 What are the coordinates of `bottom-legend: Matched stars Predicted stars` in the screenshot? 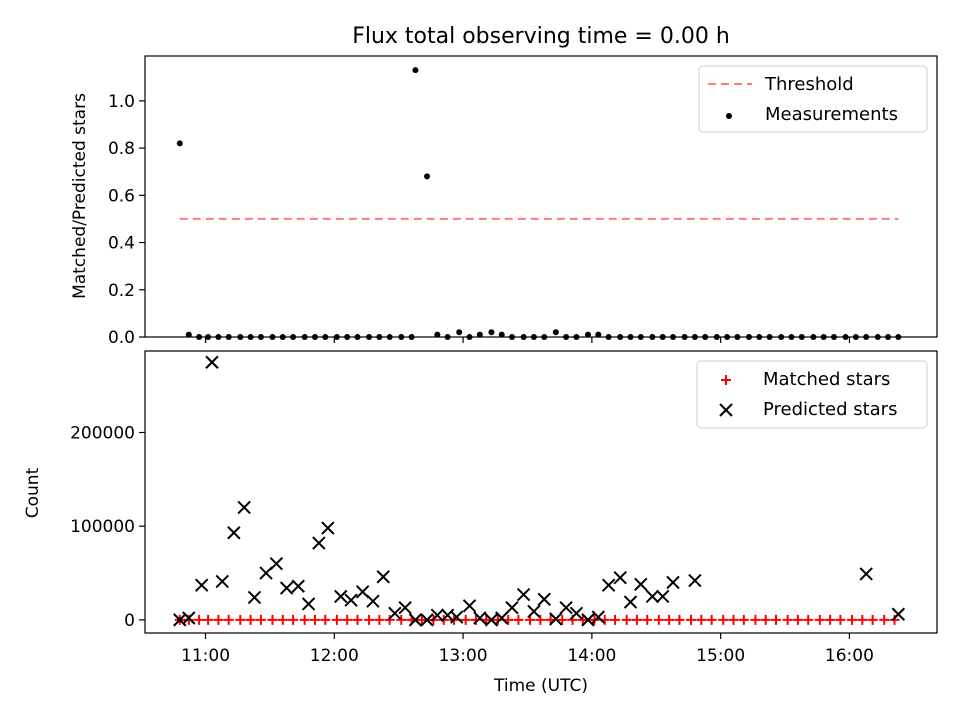 It's located at (812, 394).